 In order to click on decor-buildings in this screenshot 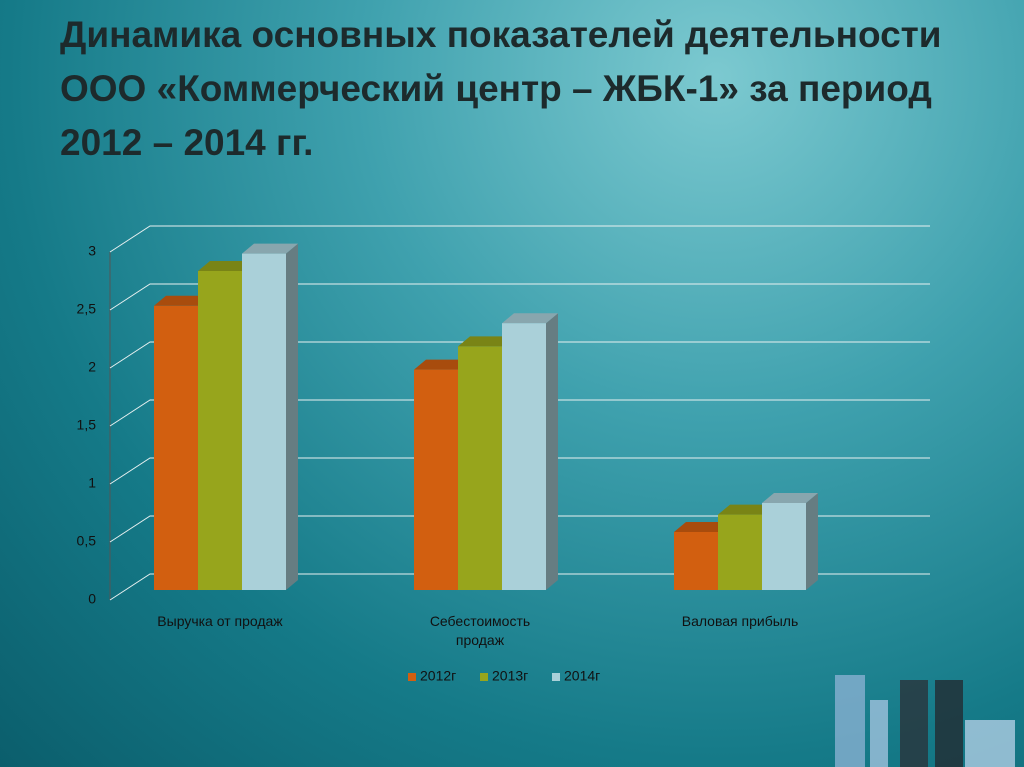, I will do `click(925, 721)`.